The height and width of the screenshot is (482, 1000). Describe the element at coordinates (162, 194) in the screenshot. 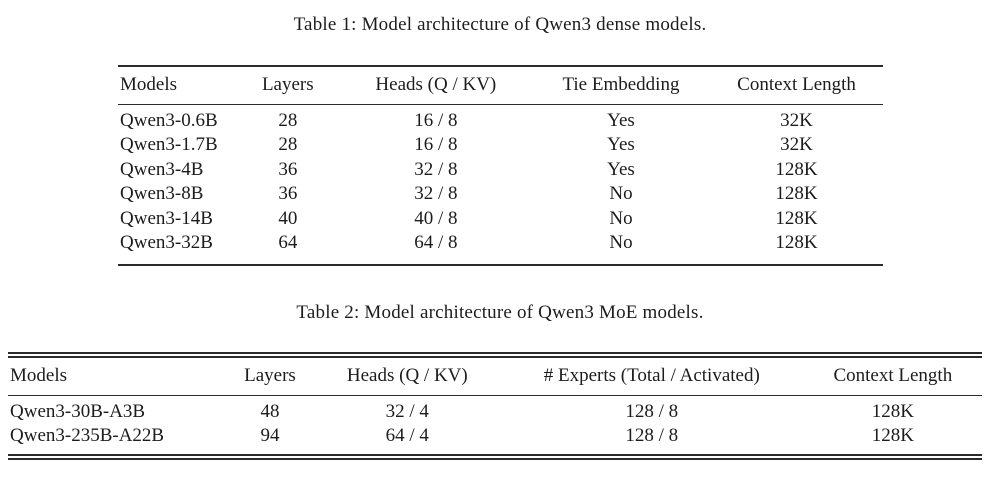

I see `table-cell: Qwen3-8B` at that location.